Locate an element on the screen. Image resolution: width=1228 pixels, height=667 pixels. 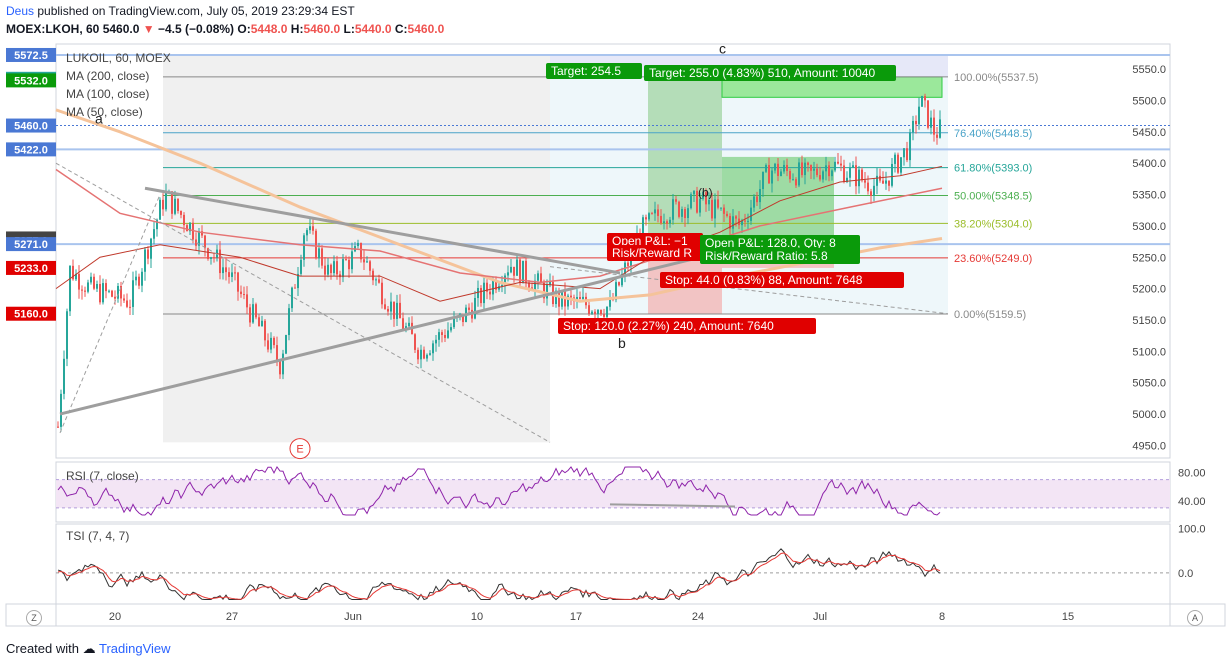
brand-link: TradingView is located at coordinates (135, 648).